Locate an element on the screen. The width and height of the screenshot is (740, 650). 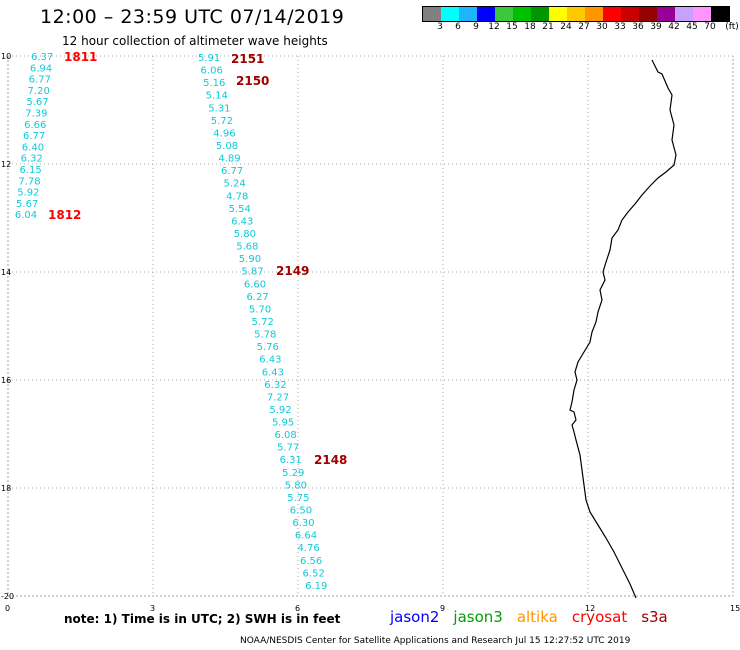
swh-value: 5.54 is located at coordinates (240, 209).